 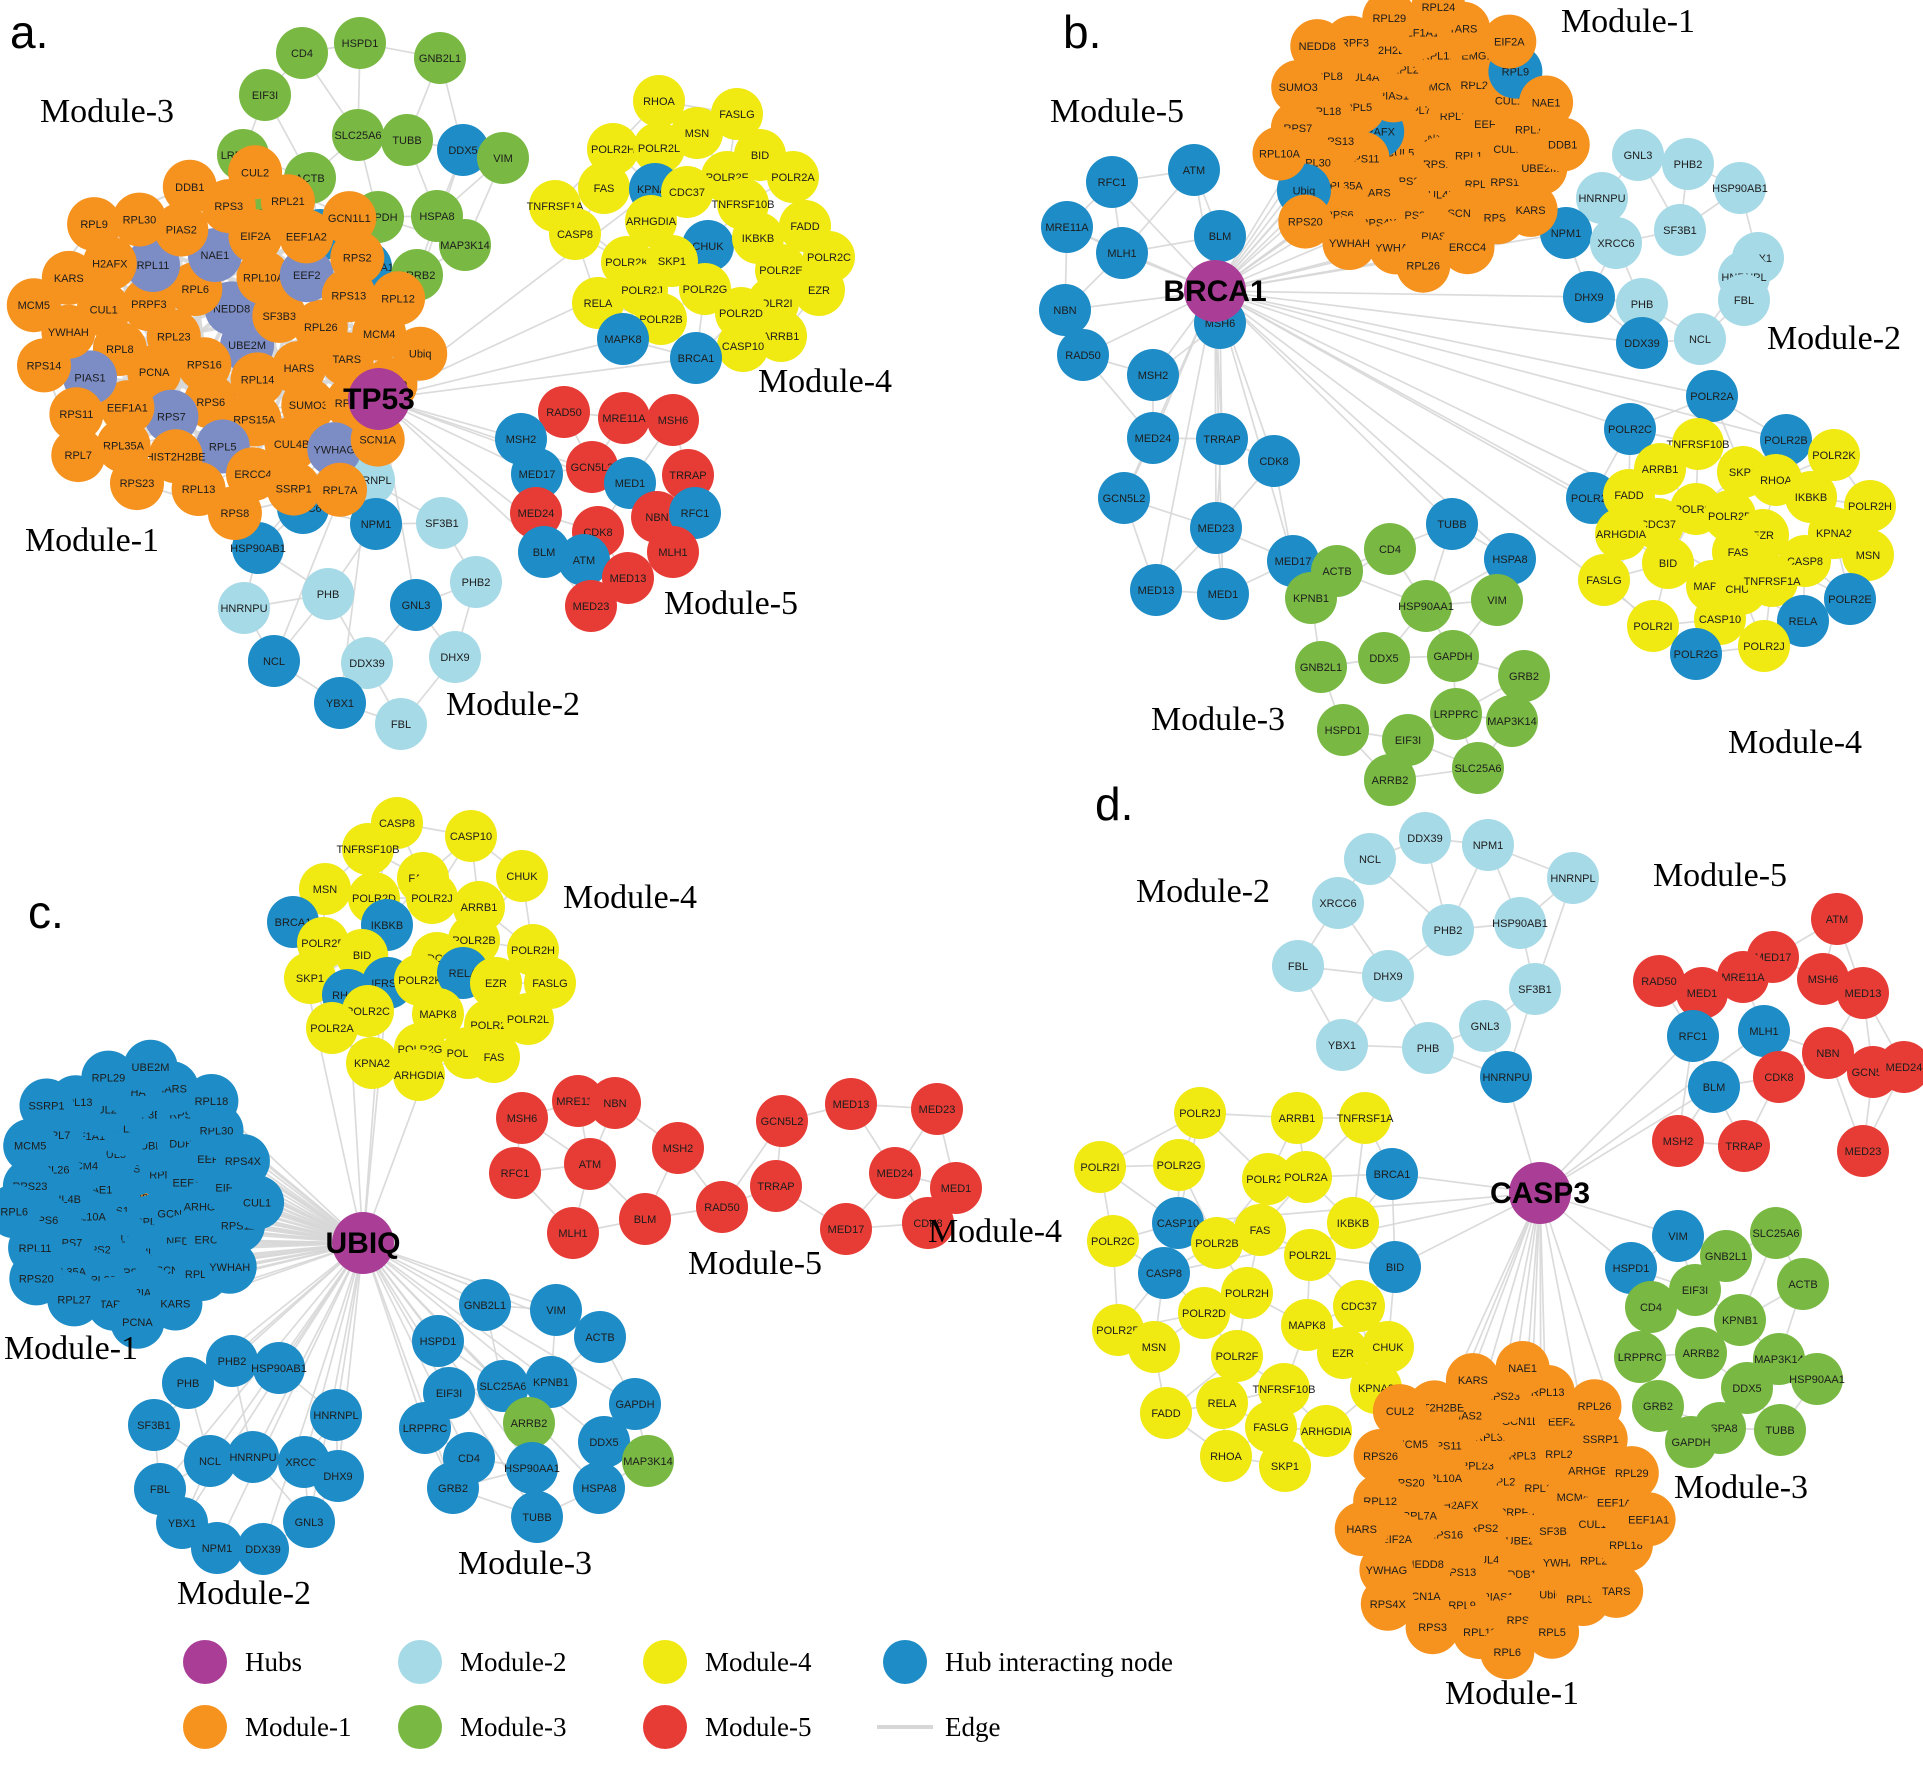 What do you see at coordinates (1380, 1456) in the screenshot?
I see `node-RPS26: RPS26` at bounding box center [1380, 1456].